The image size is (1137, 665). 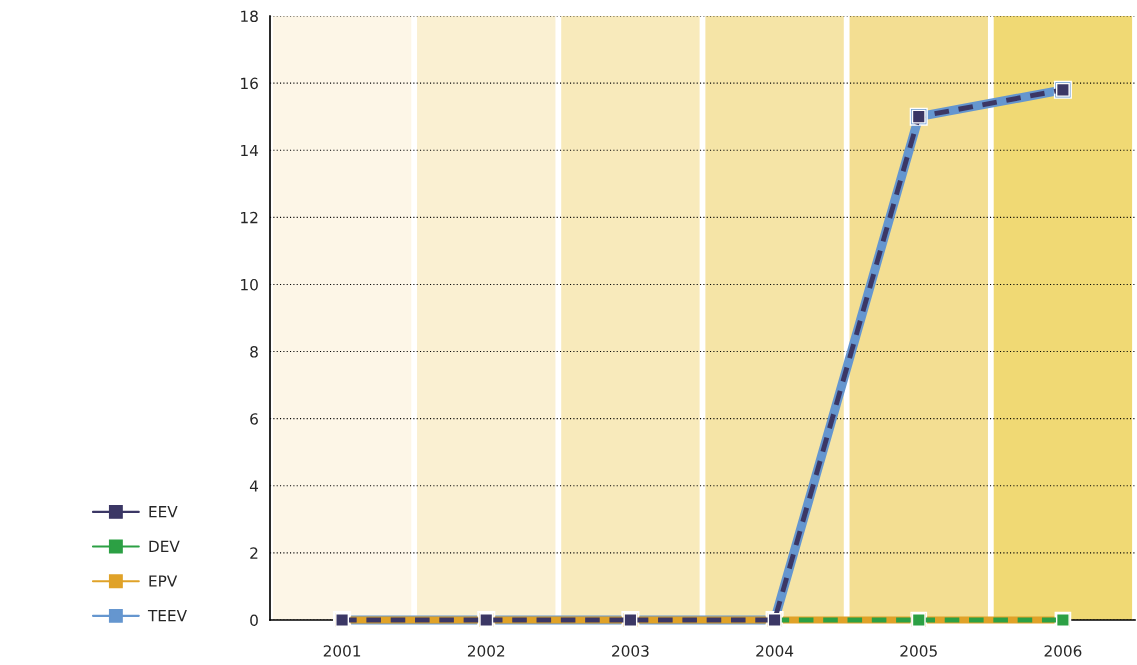 I want to click on x-tick-label: 2004, so click(x=775, y=651).